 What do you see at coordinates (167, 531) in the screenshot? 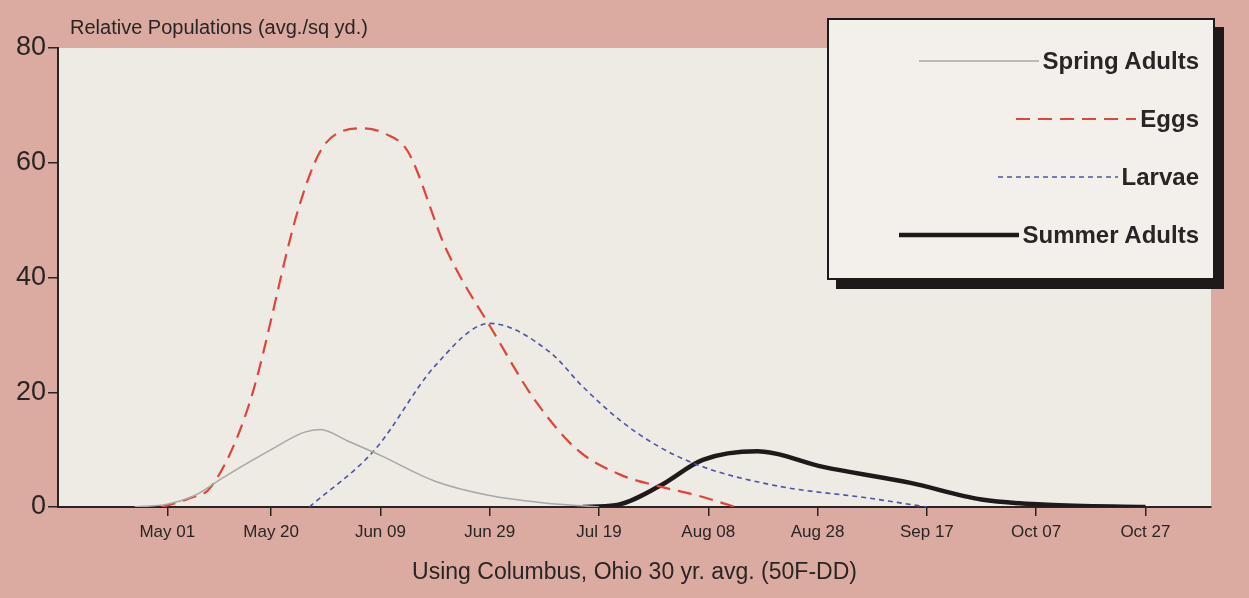
I see `x-tick-label: May 01` at bounding box center [167, 531].